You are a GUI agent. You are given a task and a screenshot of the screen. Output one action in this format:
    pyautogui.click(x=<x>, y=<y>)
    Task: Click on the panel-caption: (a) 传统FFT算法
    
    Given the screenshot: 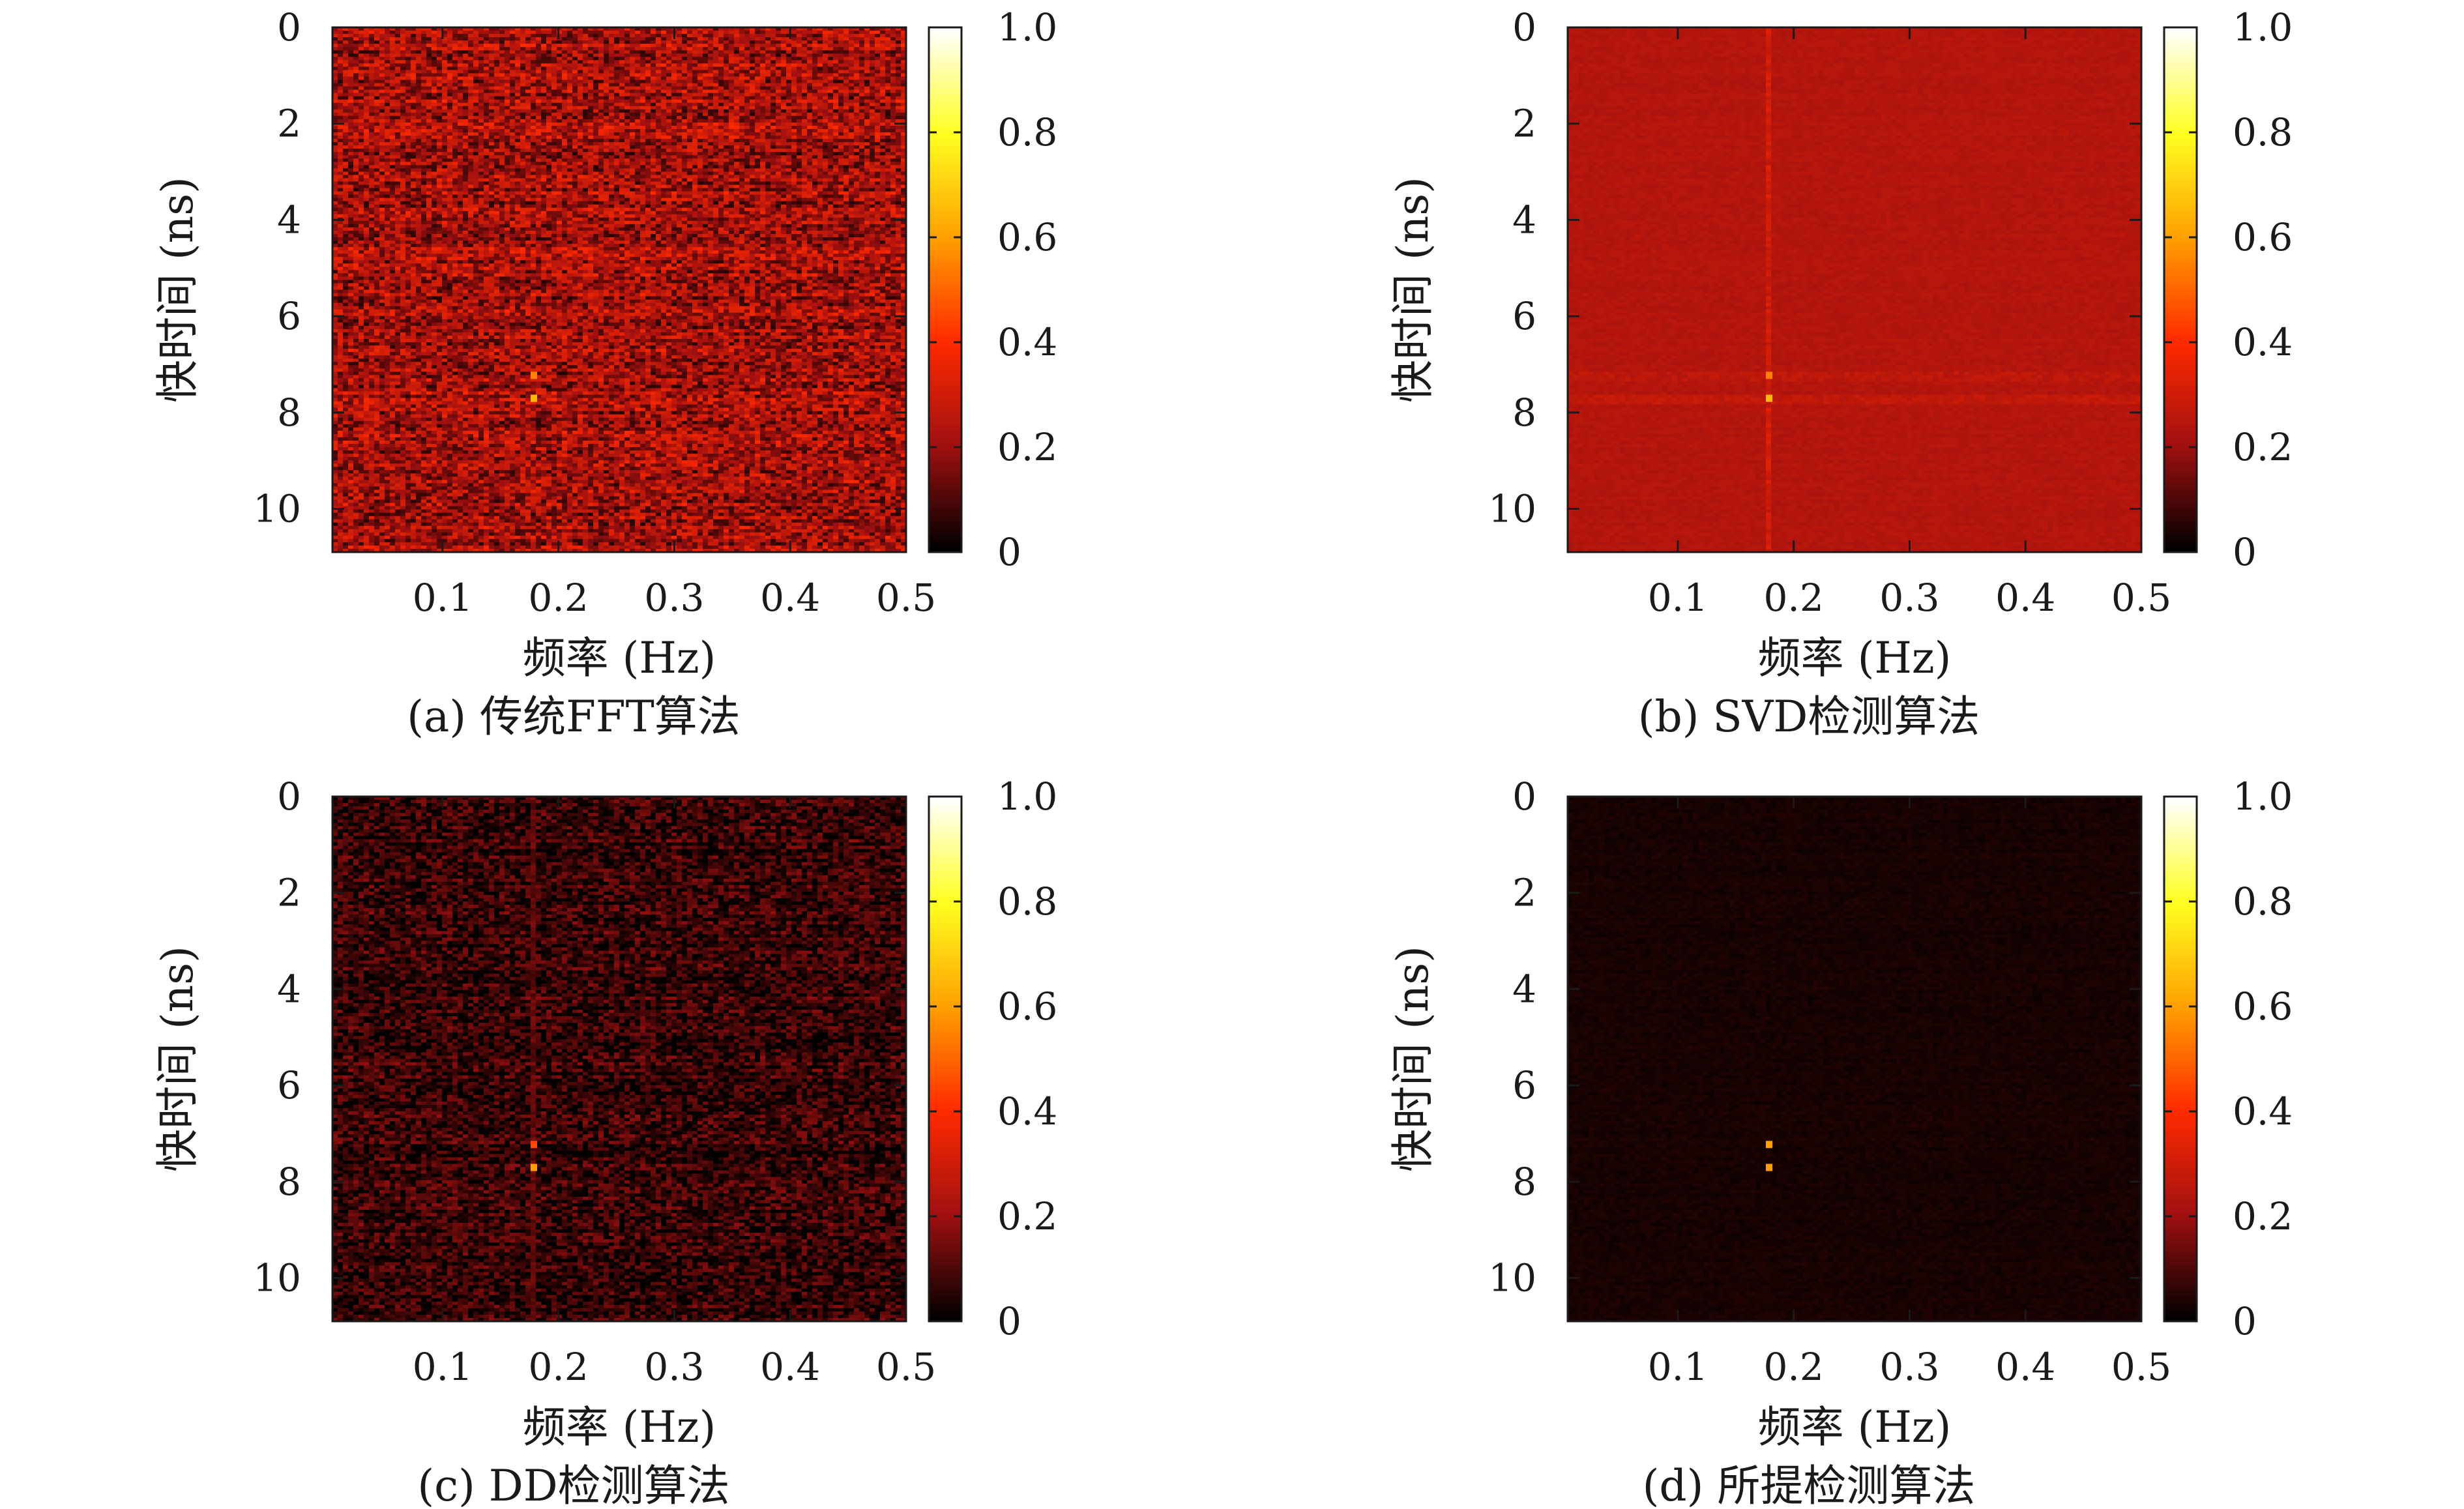 What is the action you would take?
    pyautogui.click(x=573, y=717)
    